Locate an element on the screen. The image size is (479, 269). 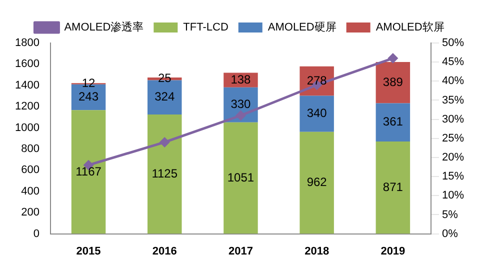
data-label: 389 is located at coordinates (393, 81).